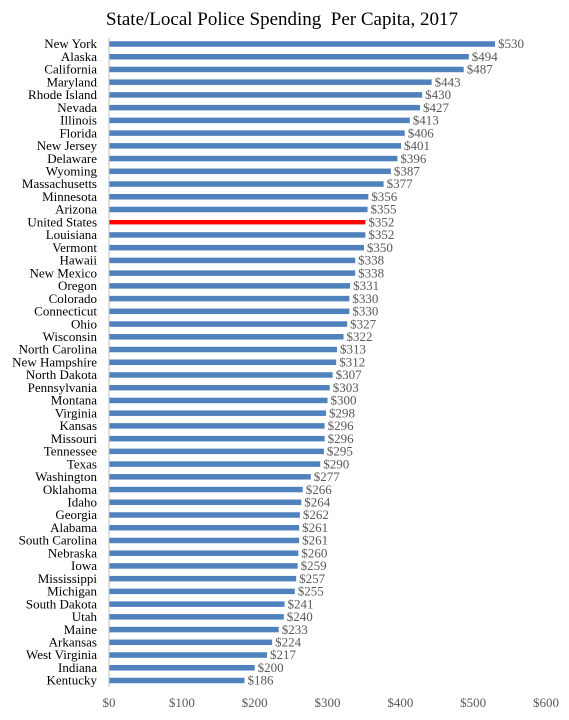  What do you see at coordinates (66, 476) in the screenshot?
I see `category-label: Washington` at bounding box center [66, 476].